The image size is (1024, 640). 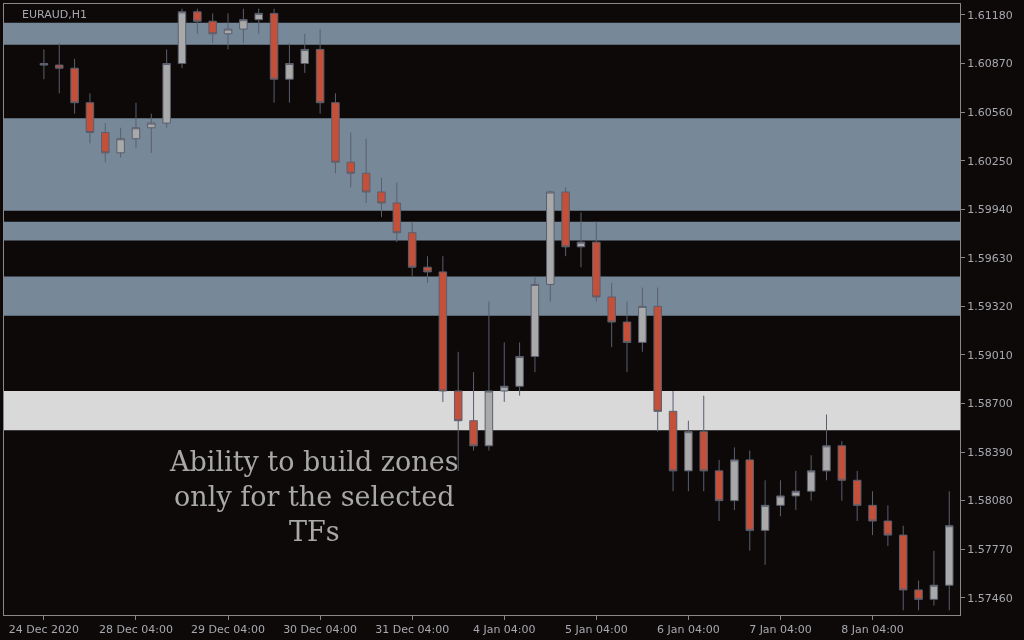 I want to click on x-tick-label: 28 Dec 04:00, so click(x=135, y=630).